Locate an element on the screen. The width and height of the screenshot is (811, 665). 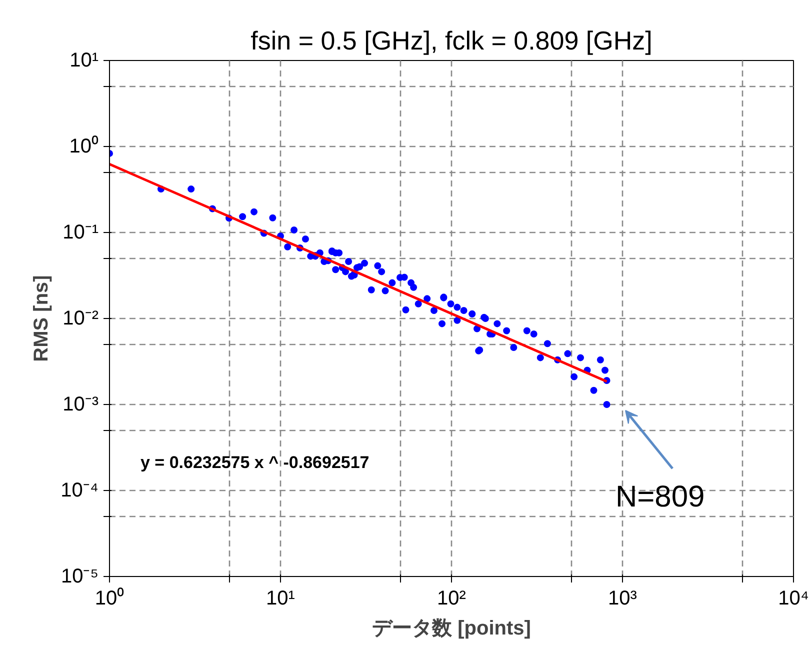
y-tick-label: 10⁻² is located at coordinates (80, 319).